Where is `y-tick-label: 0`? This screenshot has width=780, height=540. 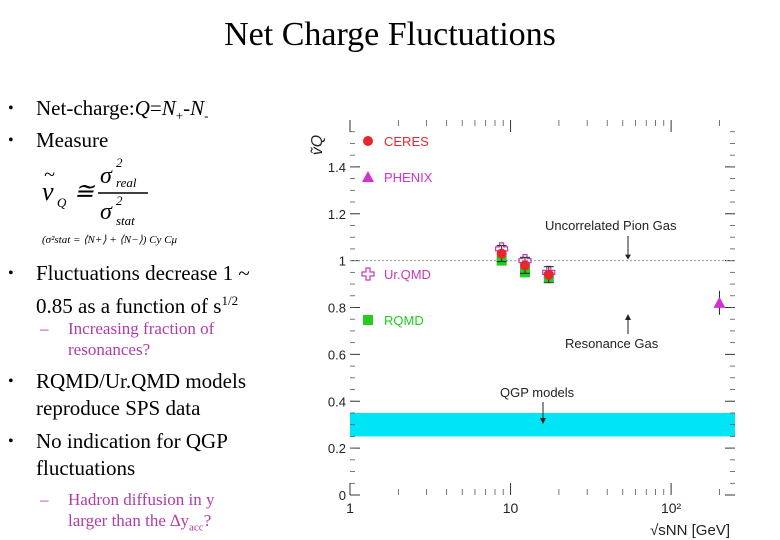
y-tick-label: 0 is located at coordinates (342, 495).